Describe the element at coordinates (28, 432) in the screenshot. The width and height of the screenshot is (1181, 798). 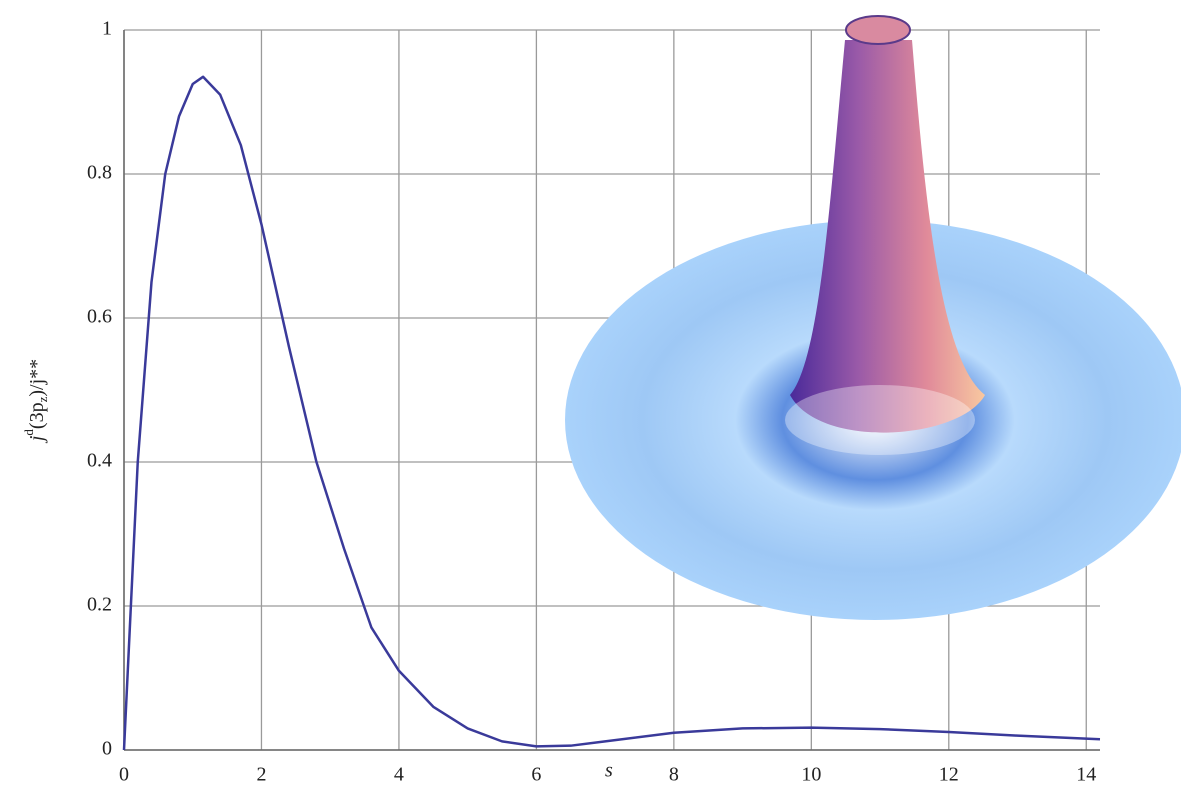
I see `y-label-part: d` at that location.